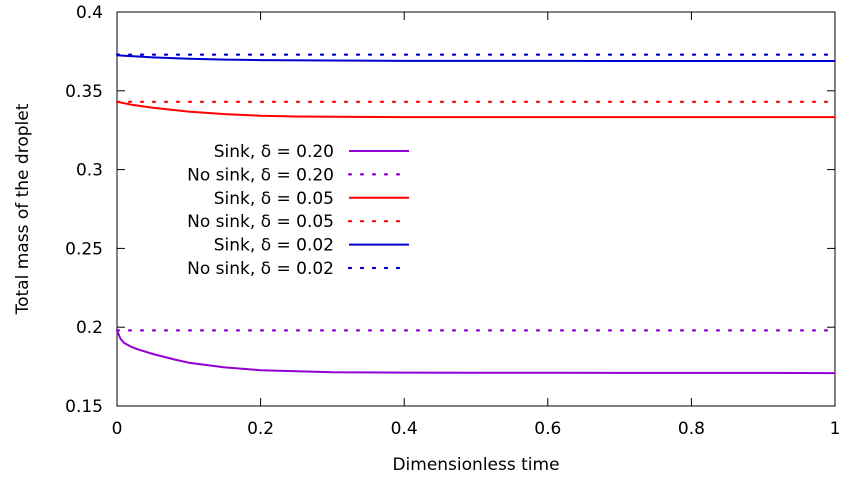  Describe the element at coordinates (260, 269) in the screenshot. I see `legend-label-5: No sink, δ = 0.02` at that location.